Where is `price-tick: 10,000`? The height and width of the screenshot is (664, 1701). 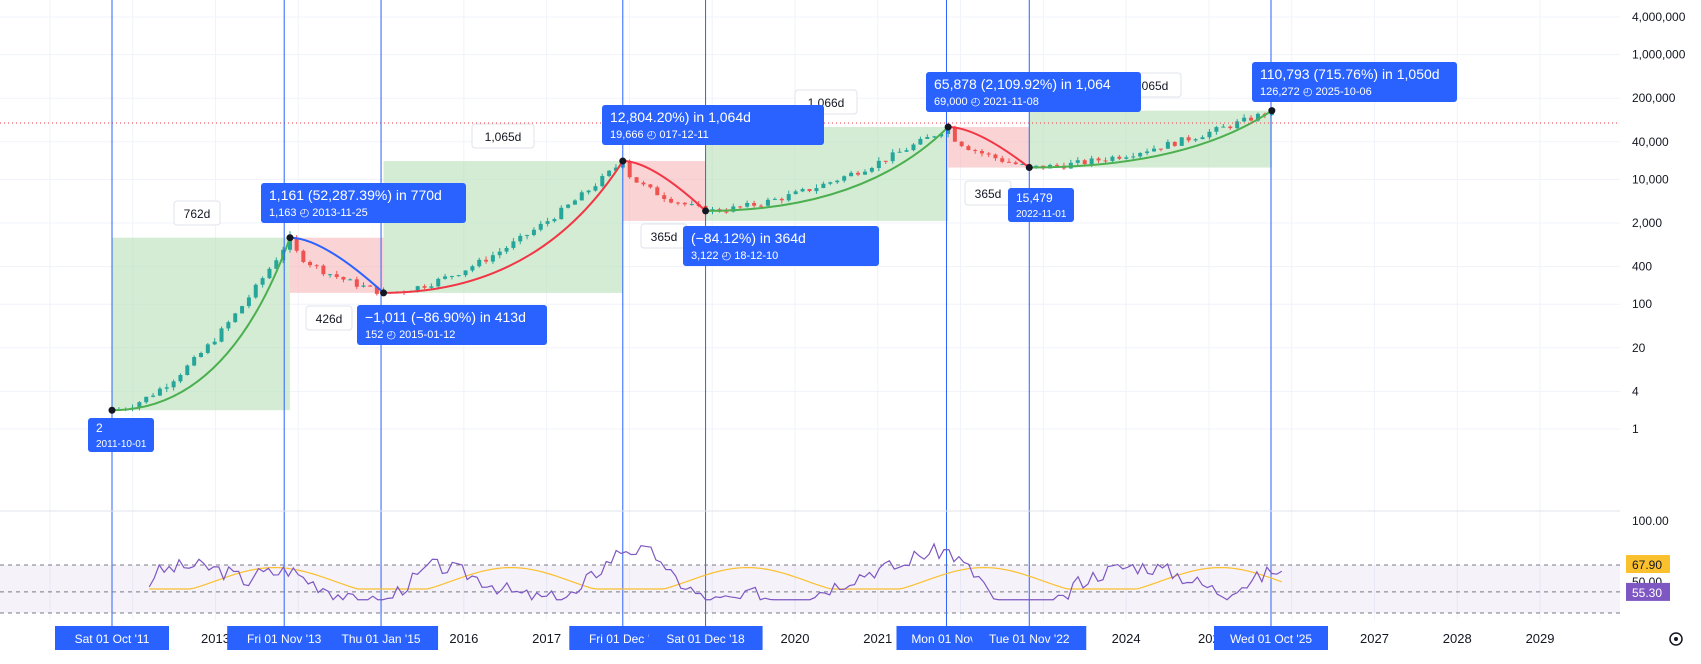 price-tick: 10,000 is located at coordinates (1650, 179).